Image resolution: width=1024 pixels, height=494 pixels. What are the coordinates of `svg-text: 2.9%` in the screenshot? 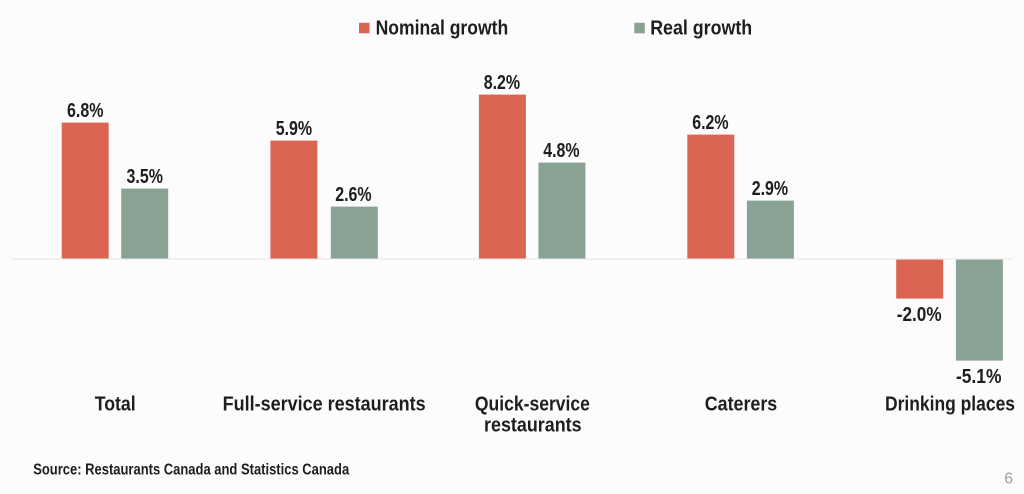 It's located at (770, 189).